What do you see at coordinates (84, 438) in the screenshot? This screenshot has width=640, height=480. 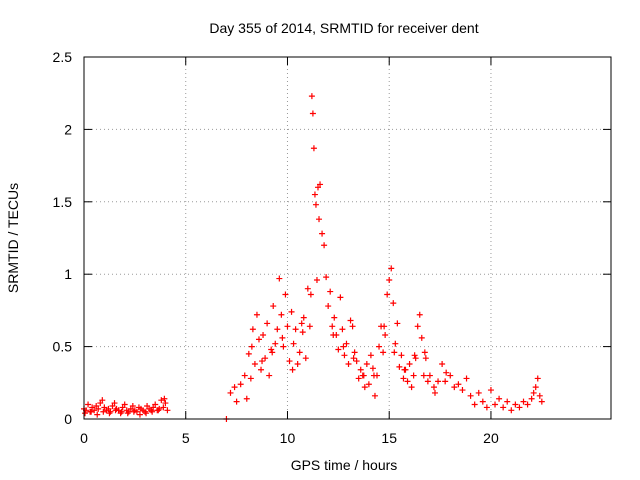 I see `x-tick-label: 0` at bounding box center [84, 438].